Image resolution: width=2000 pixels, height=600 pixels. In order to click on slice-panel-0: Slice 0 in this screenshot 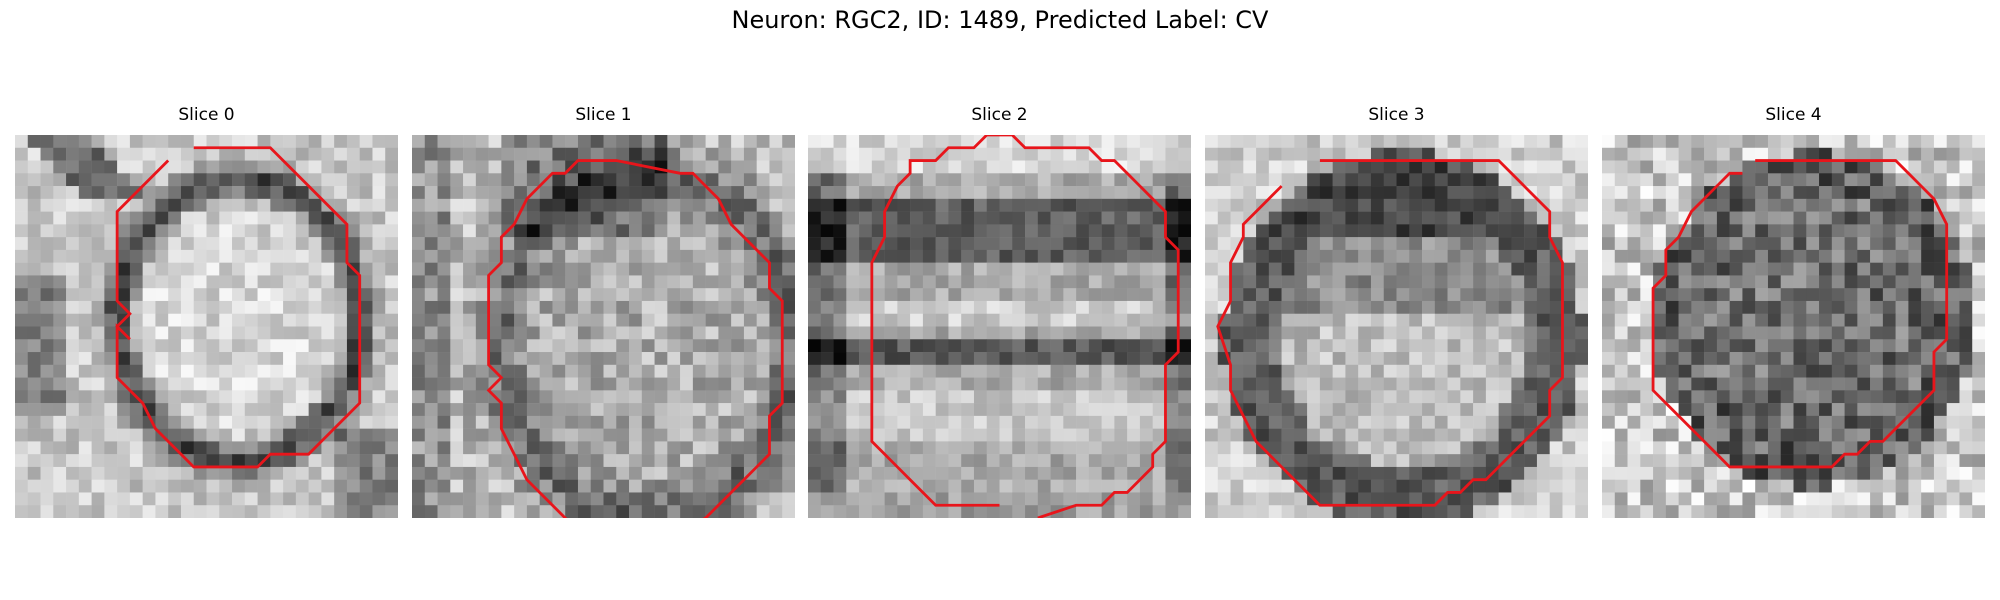, I will do `click(206, 312)`.